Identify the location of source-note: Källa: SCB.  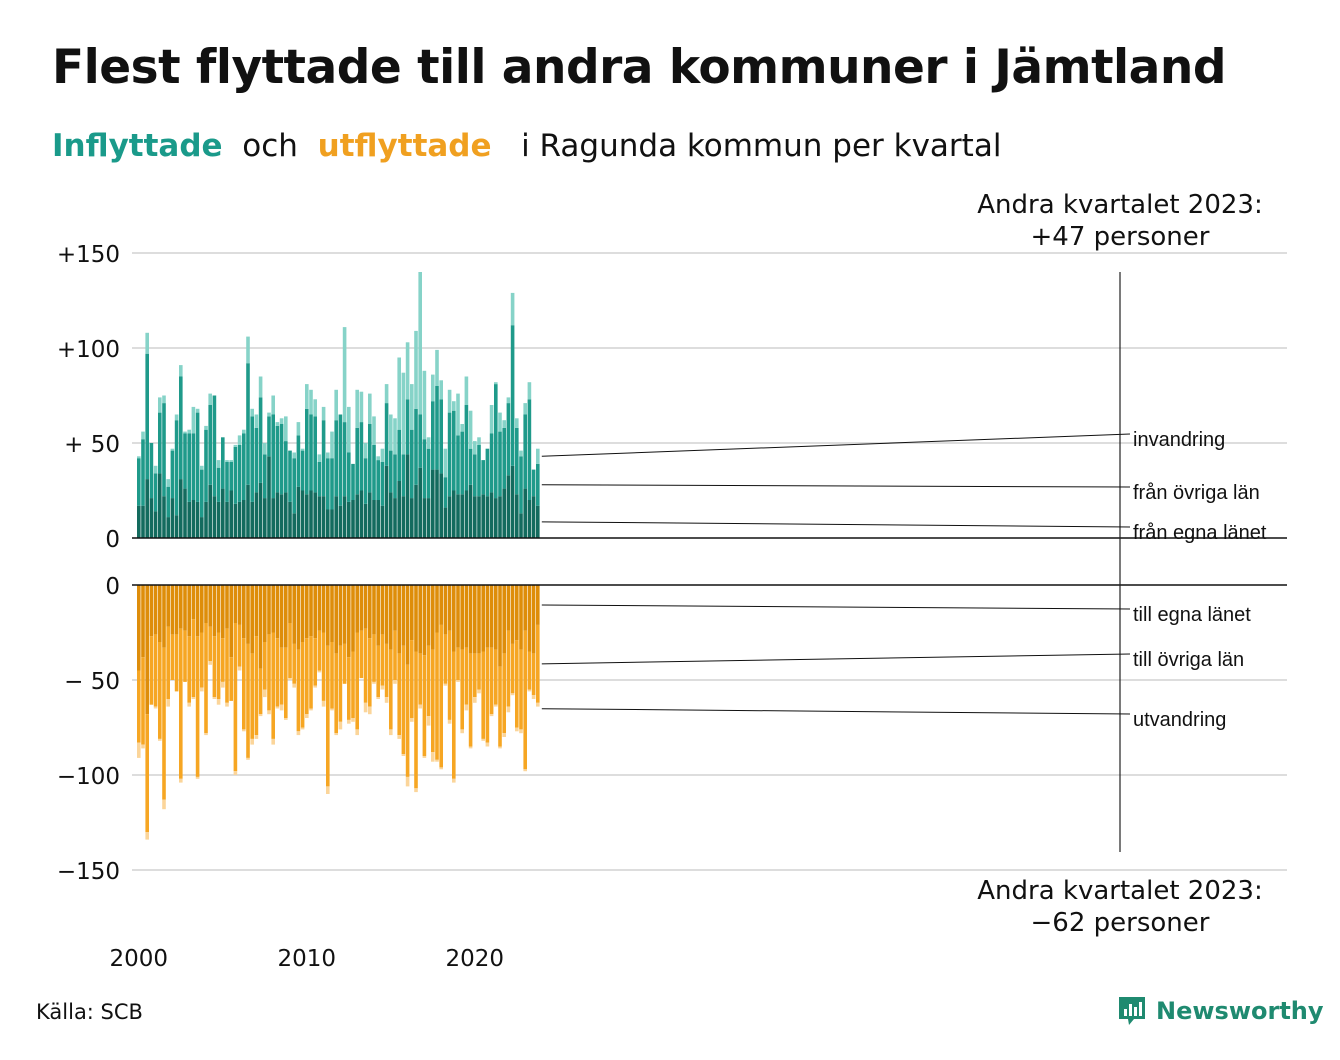
(89, 1012).